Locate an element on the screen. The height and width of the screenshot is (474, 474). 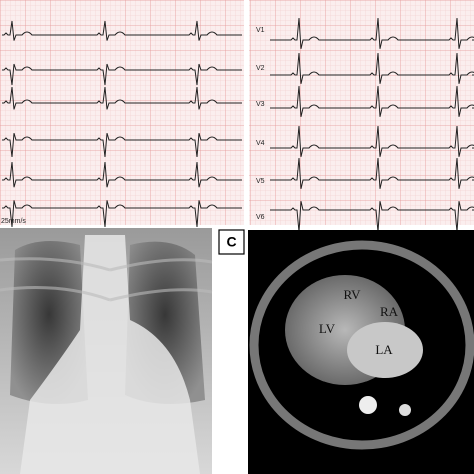
mri-labels: RV RA LV LA is located at coordinates (359, 322).